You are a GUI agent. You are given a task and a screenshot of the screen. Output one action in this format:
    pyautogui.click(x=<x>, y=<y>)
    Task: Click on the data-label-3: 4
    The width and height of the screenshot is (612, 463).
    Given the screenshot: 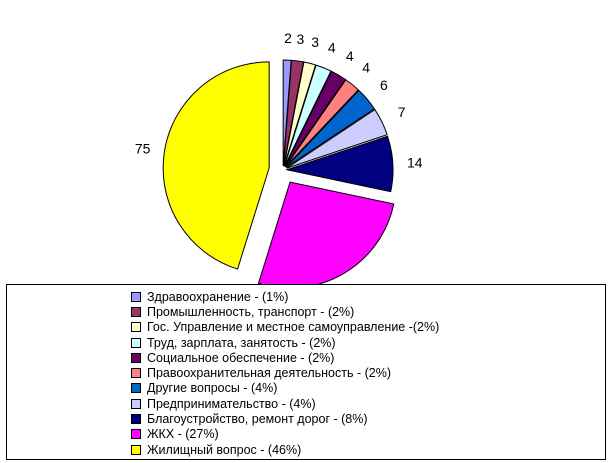 What is the action you would take?
    pyautogui.click(x=332, y=47)
    